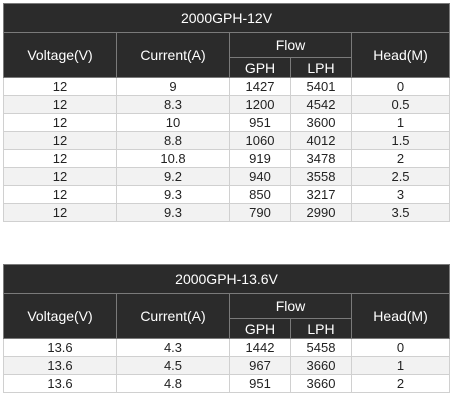 This screenshot has height=408, width=453. What do you see at coordinates (260, 365) in the screenshot?
I see `gph-cell: 967` at bounding box center [260, 365].